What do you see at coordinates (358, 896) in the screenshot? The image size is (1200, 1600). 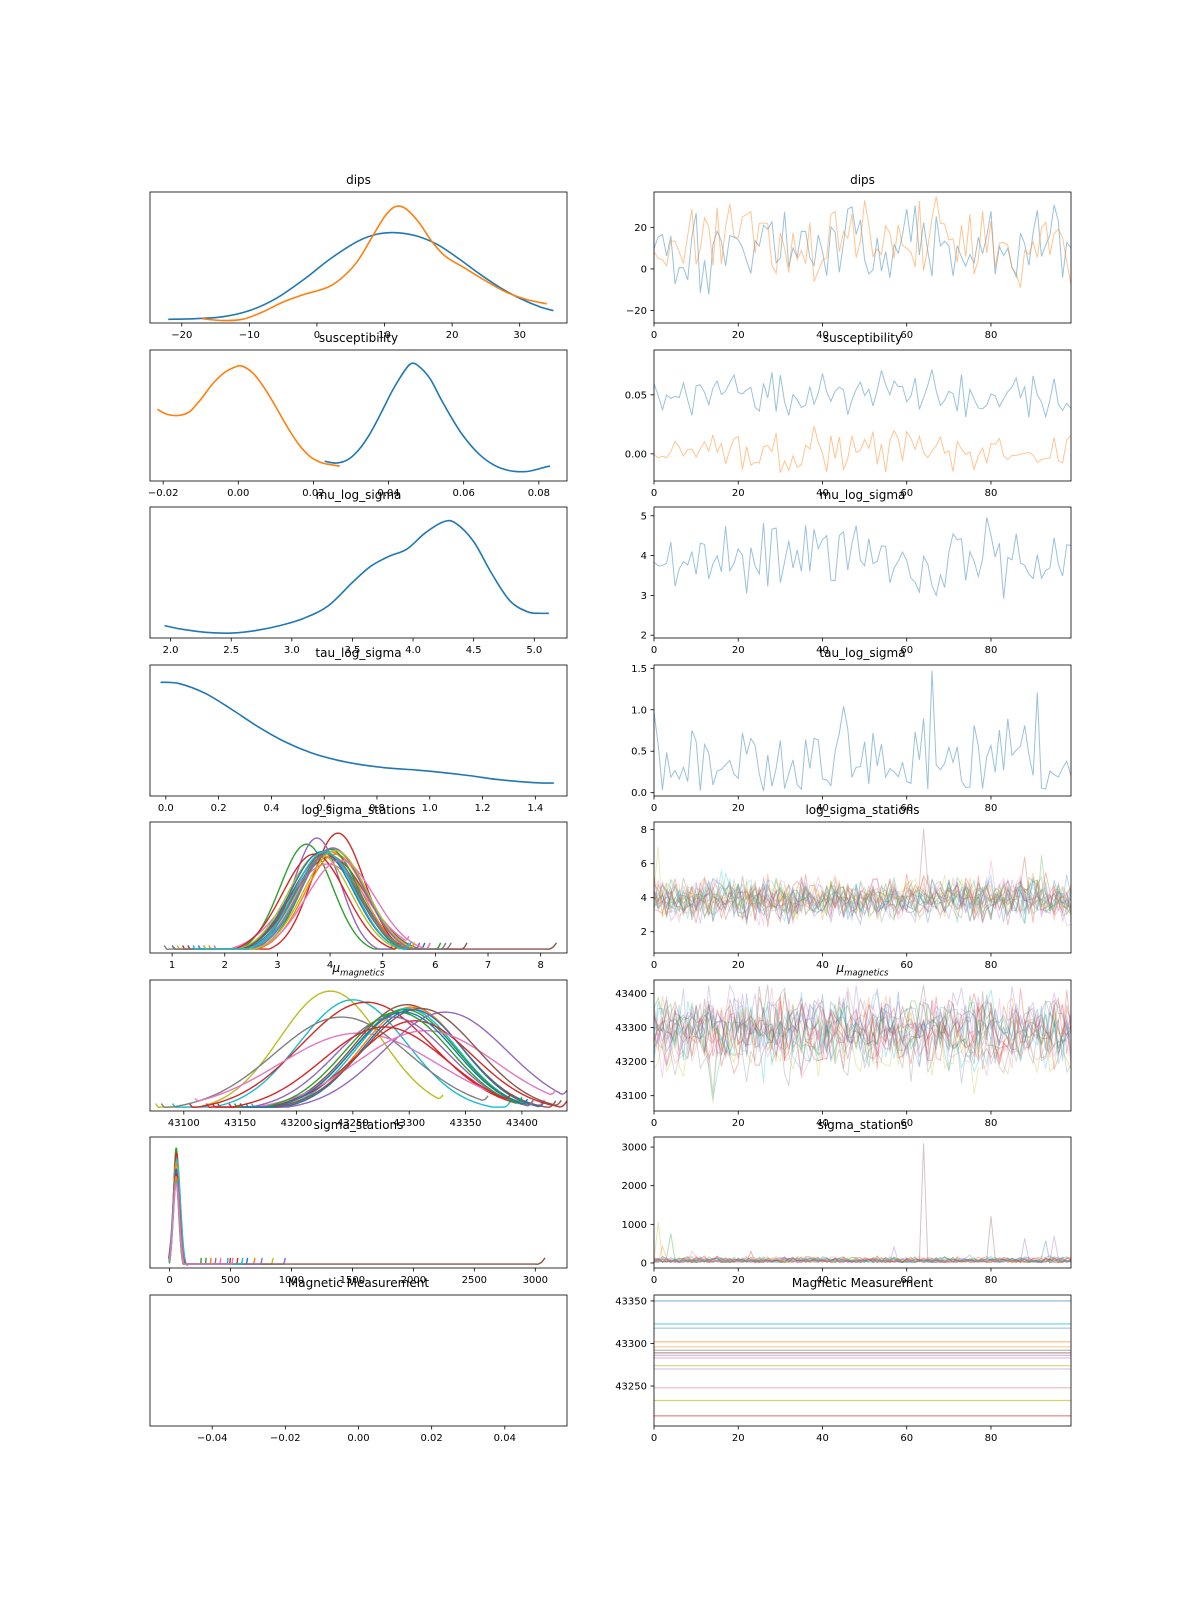 I see `chart-canvas: 1 2 3 4 5 6 7 8` at bounding box center [358, 896].